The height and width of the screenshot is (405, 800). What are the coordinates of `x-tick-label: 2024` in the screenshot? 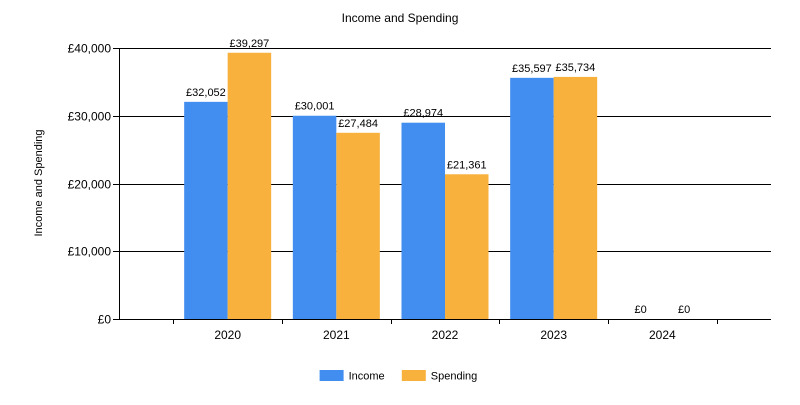 It's located at (662, 335).